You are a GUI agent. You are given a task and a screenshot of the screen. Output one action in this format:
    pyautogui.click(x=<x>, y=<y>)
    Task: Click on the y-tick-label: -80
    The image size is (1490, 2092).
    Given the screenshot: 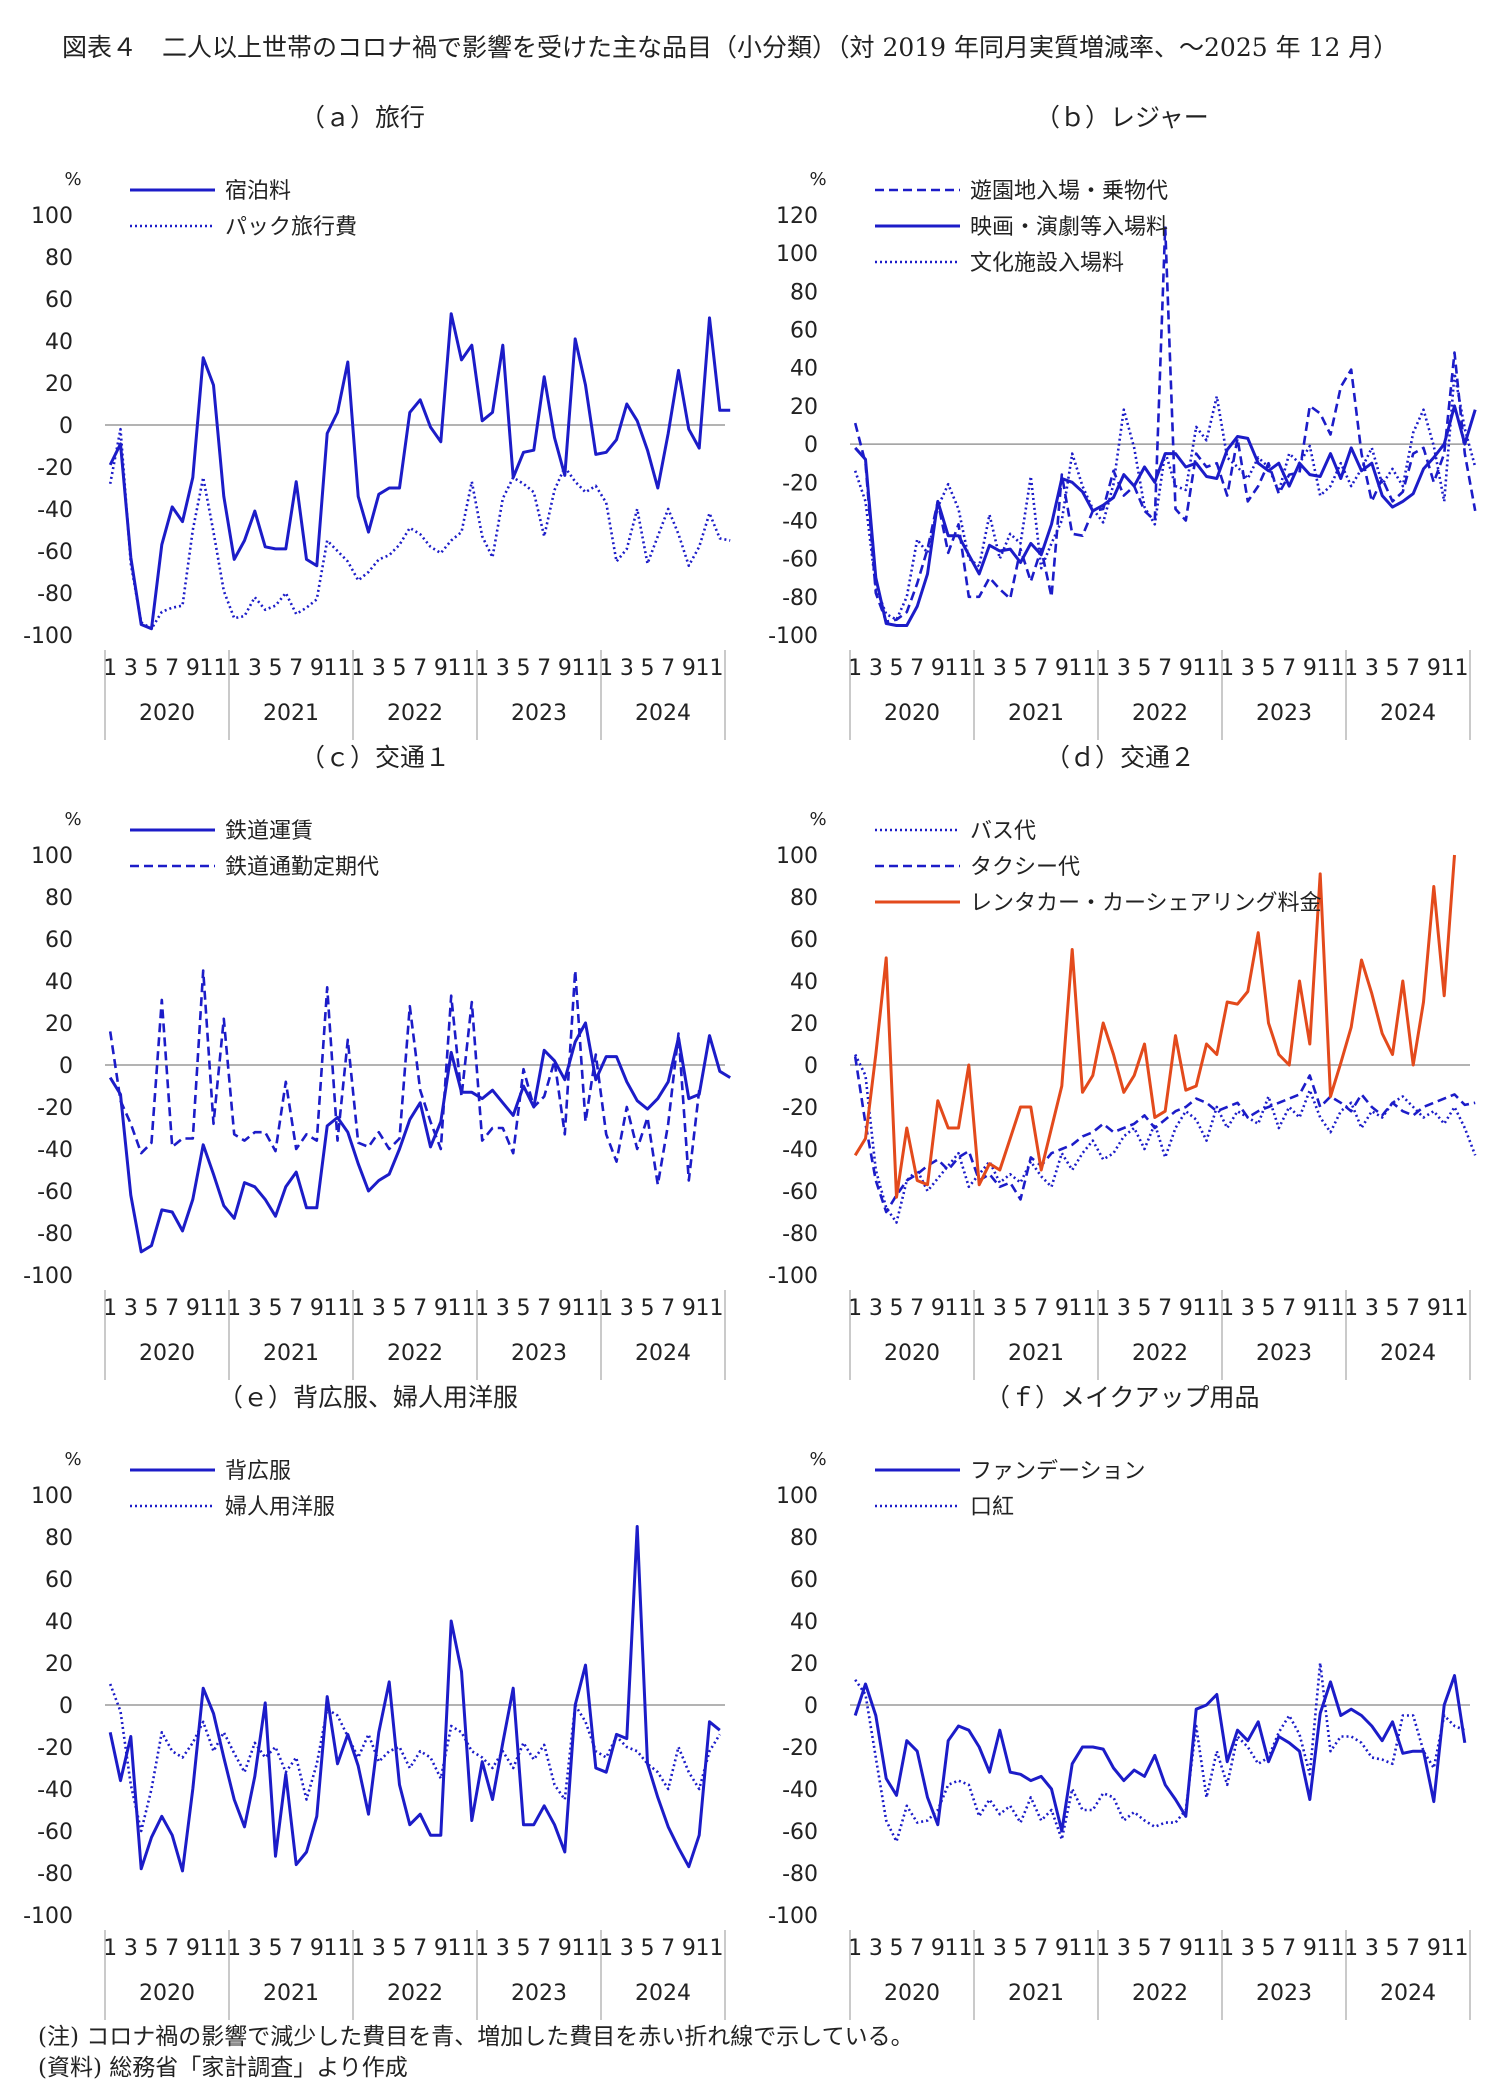 What is the action you would take?
    pyautogui.click(x=800, y=1234)
    